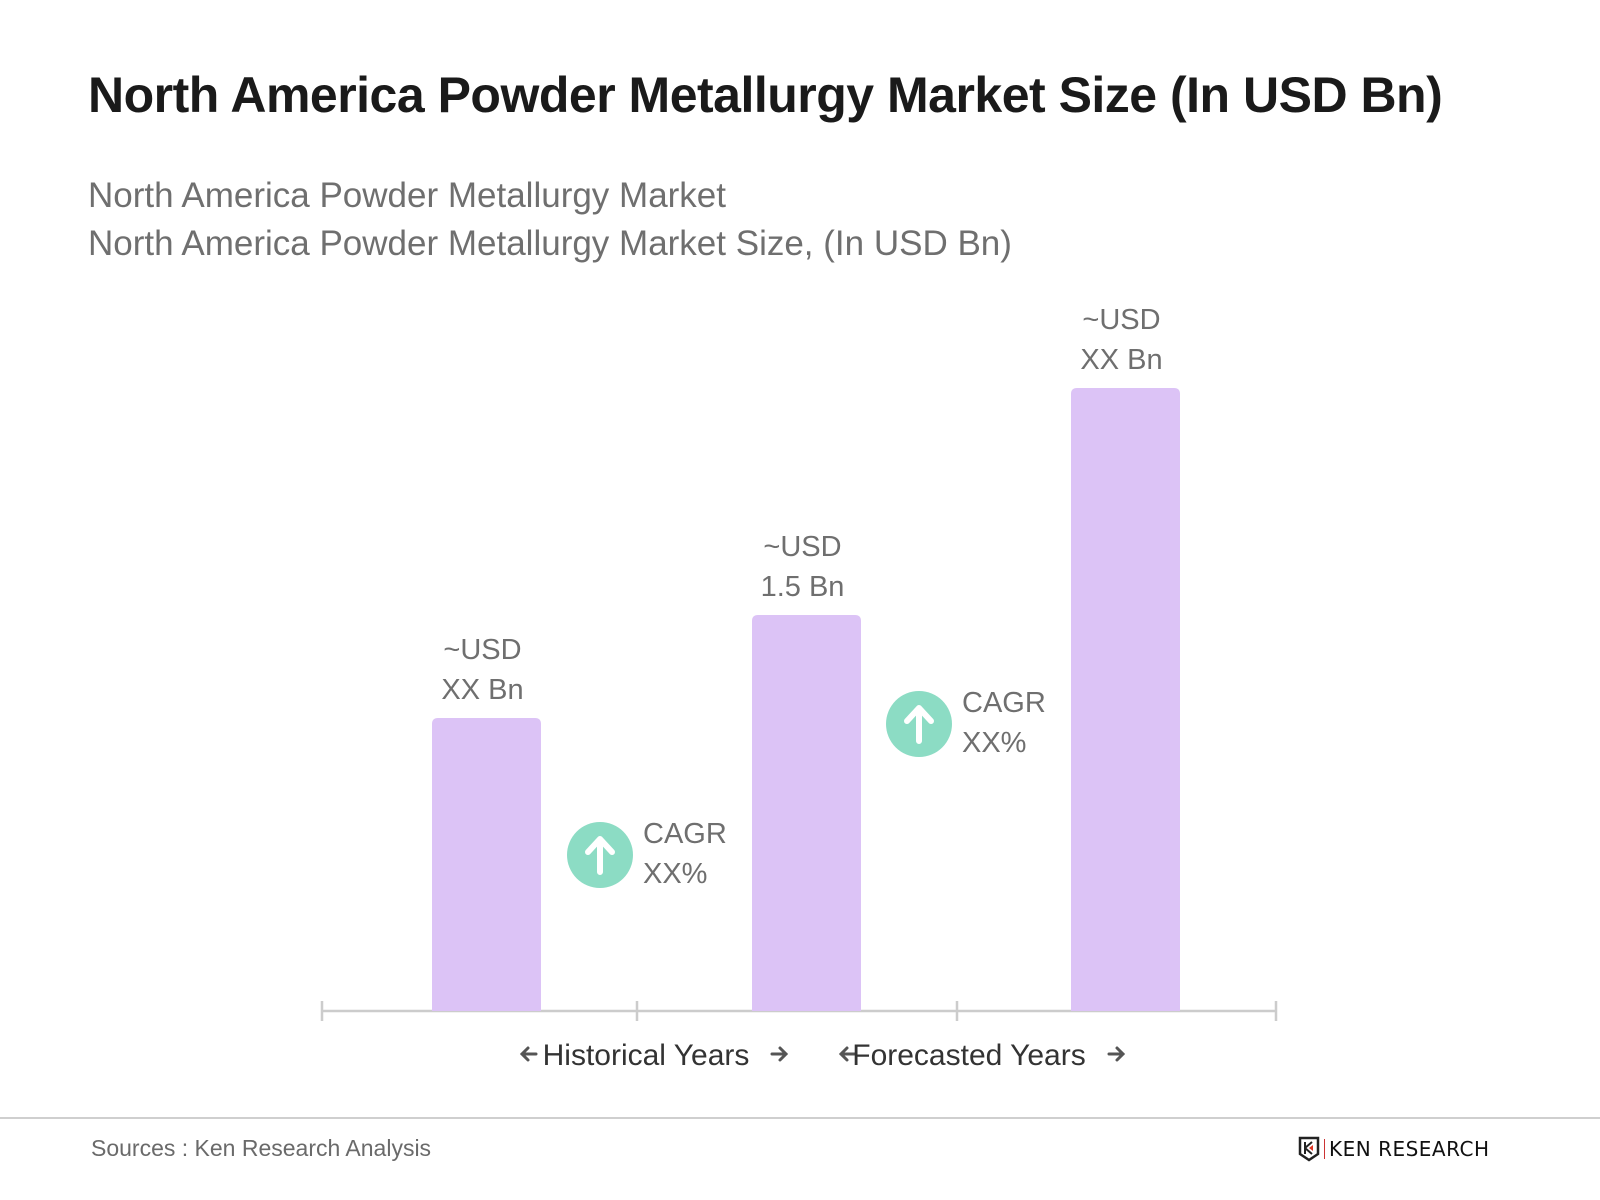  I want to click on ken-research-logo: KEN RESEARCH, so click(1394, 1149).